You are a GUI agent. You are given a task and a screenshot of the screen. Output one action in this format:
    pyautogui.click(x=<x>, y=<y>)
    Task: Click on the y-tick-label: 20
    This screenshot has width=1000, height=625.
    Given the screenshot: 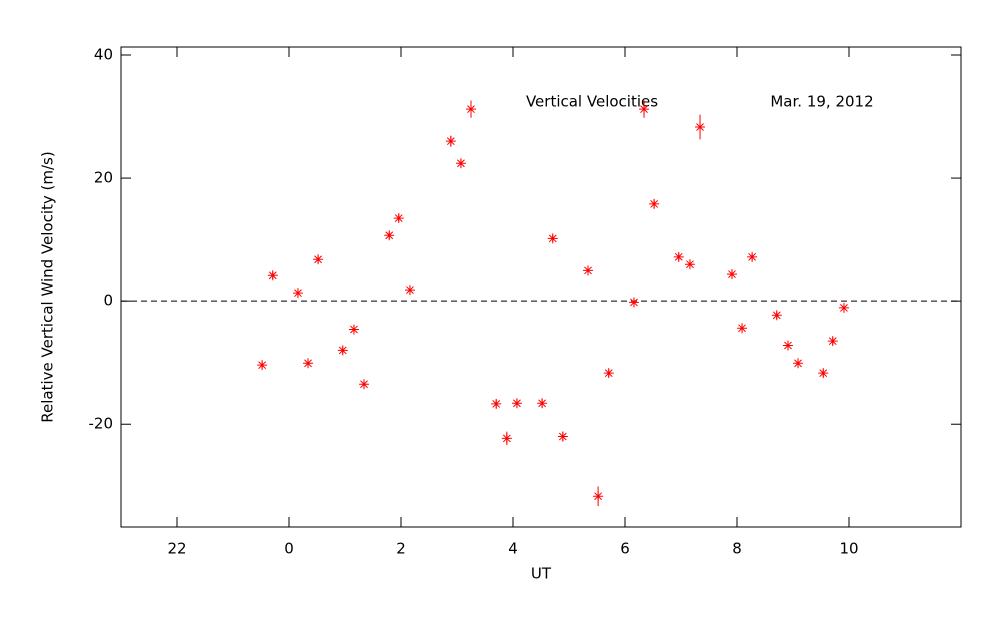 What is the action you would take?
    pyautogui.click(x=103, y=178)
    